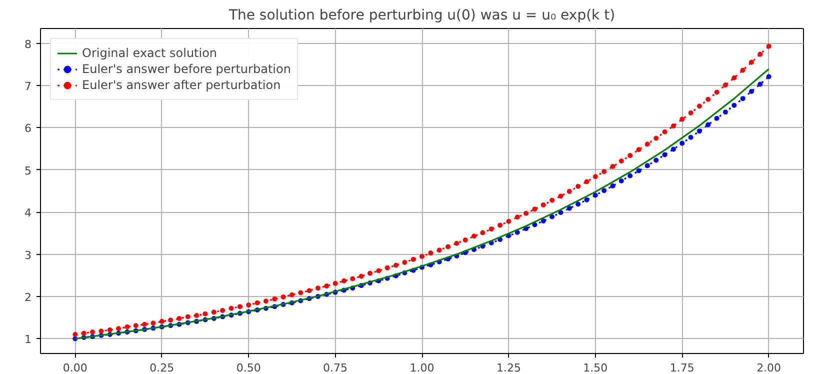 The image size is (813, 374). Describe the element at coordinates (75, 368) in the screenshot. I see `x-tick-label: 0.00` at that location.